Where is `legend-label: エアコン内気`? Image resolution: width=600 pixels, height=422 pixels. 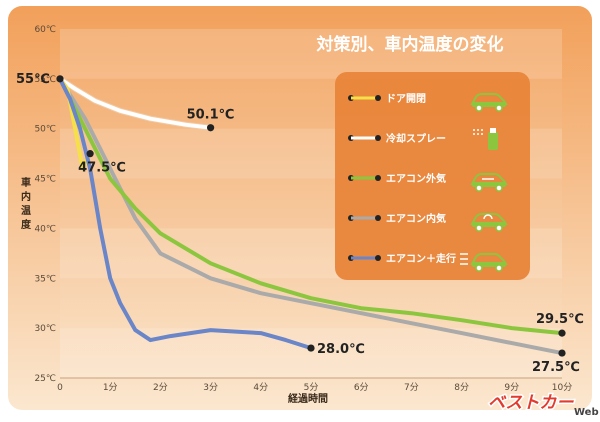 legend-label: エアコン内気 is located at coordinates (416, 218).